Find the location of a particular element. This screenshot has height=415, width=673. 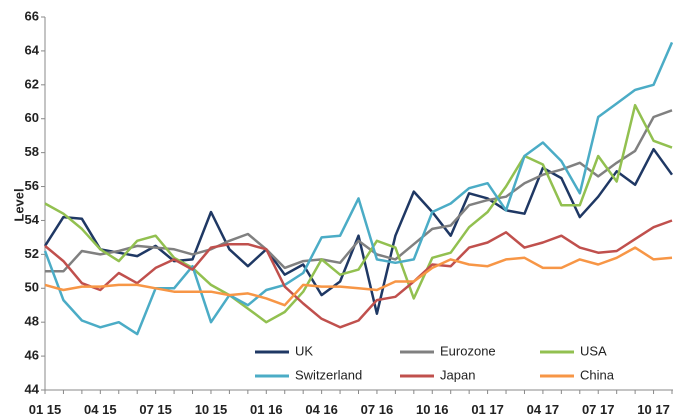

series-line is located at coordinates (358, 276).